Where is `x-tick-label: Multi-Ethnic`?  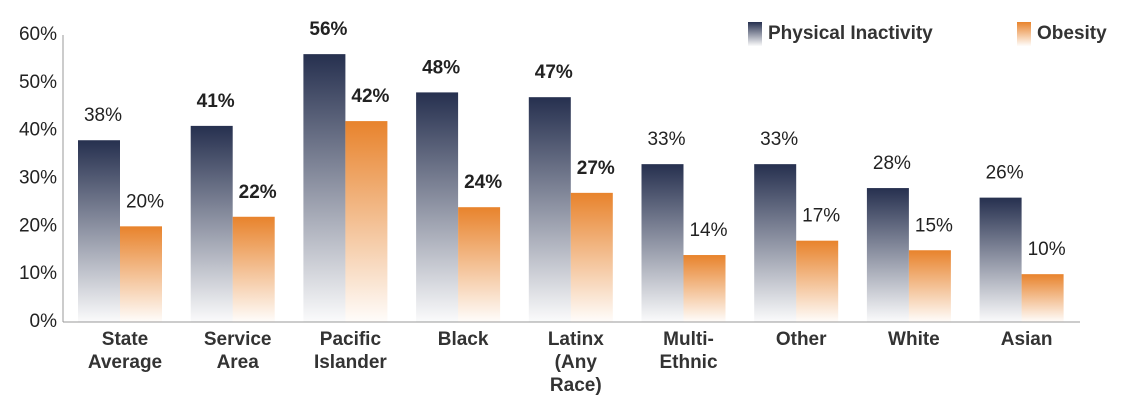 x-tick-label: Multi-Ethnic is located at coordinates (688, 351).